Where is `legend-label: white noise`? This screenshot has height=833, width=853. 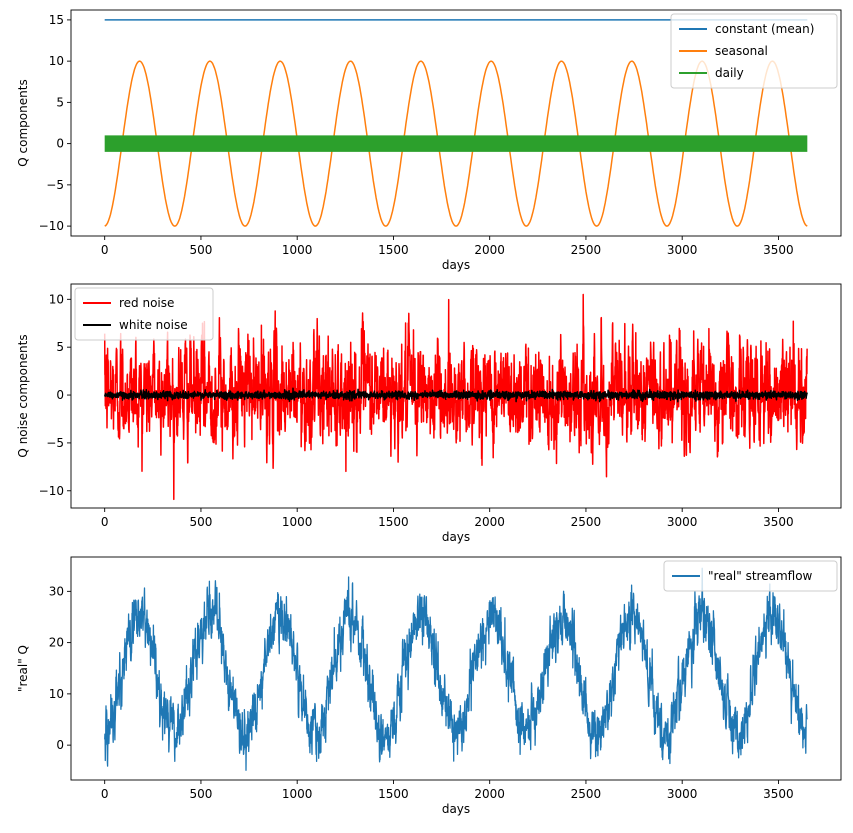 legend-label: white noise is located at coordinates (153, 325).